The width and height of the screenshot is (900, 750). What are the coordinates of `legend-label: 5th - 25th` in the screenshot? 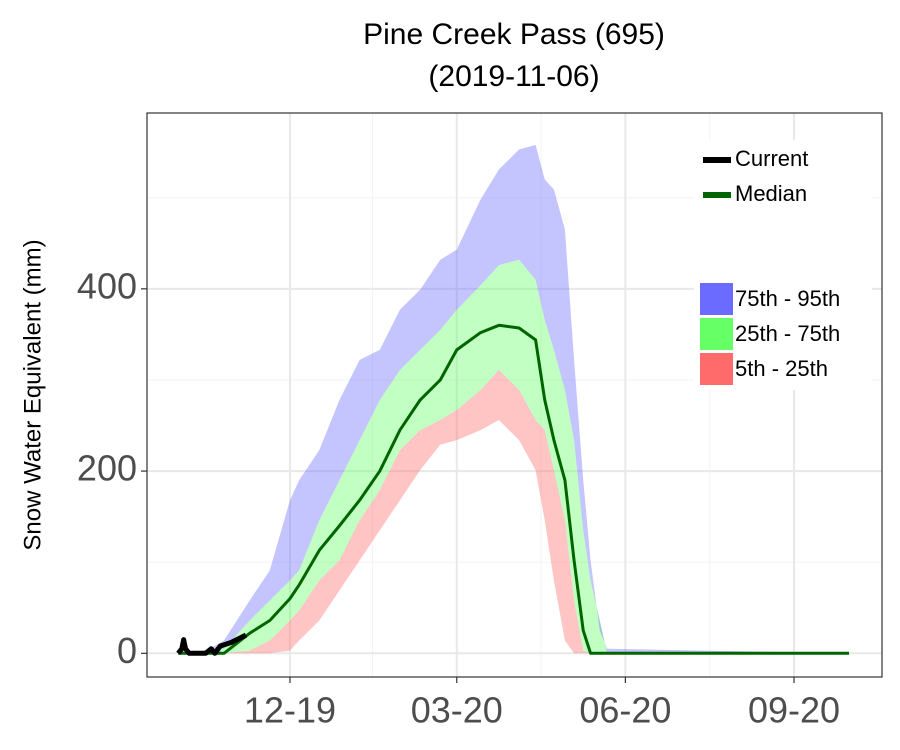 It's located at (781, 368).